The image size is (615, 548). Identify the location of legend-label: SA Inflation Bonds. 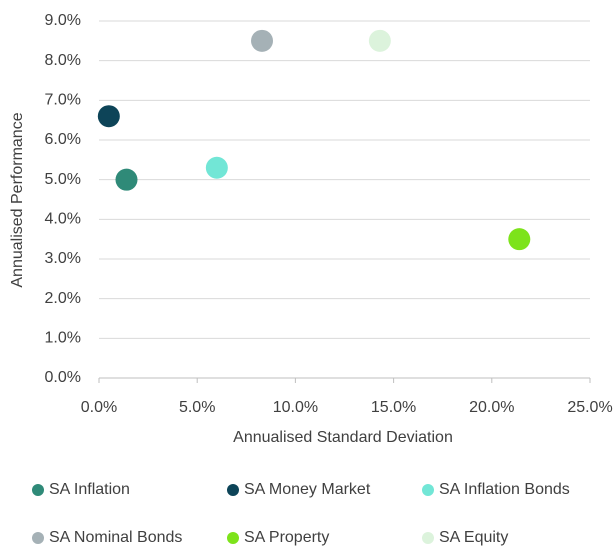
(504, 489).